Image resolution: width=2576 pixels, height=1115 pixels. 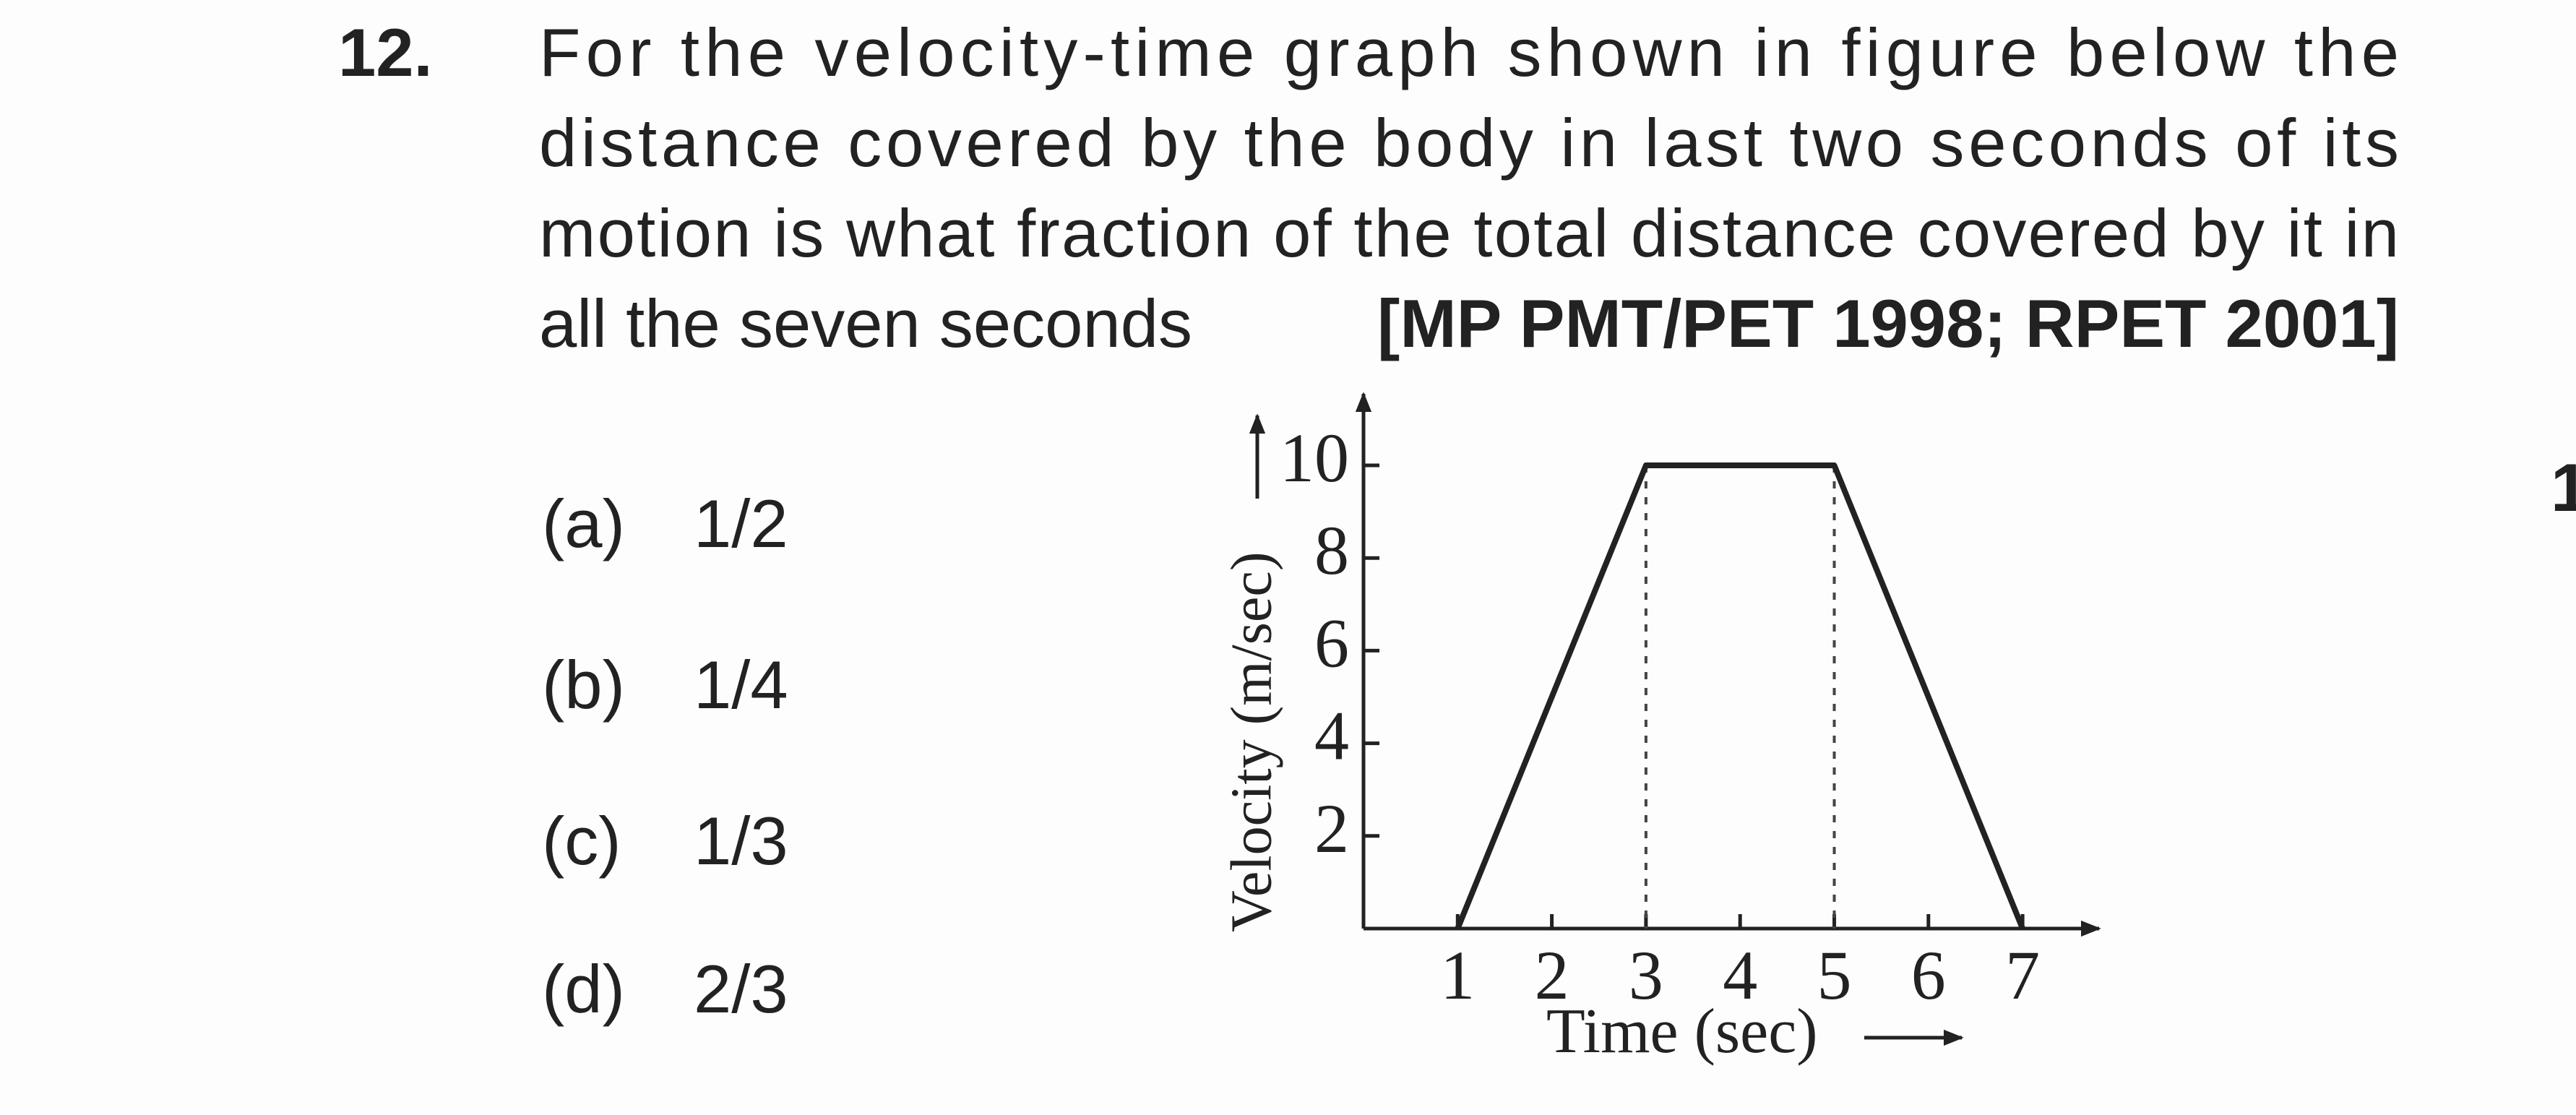 I want to click on option-label: (a), so click(x=583, y=523).